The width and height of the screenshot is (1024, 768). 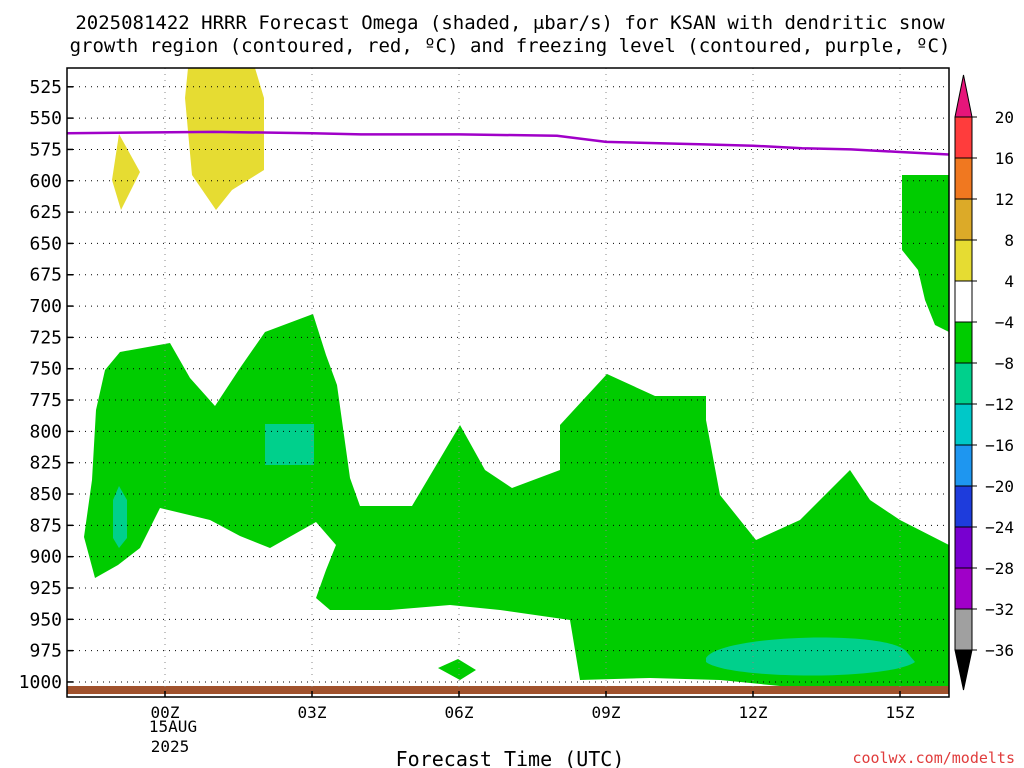 What do you see at coordinates (45, 525) in the screenshot?
I see `y-tick-label: 875` at bounding box center [45, 525].